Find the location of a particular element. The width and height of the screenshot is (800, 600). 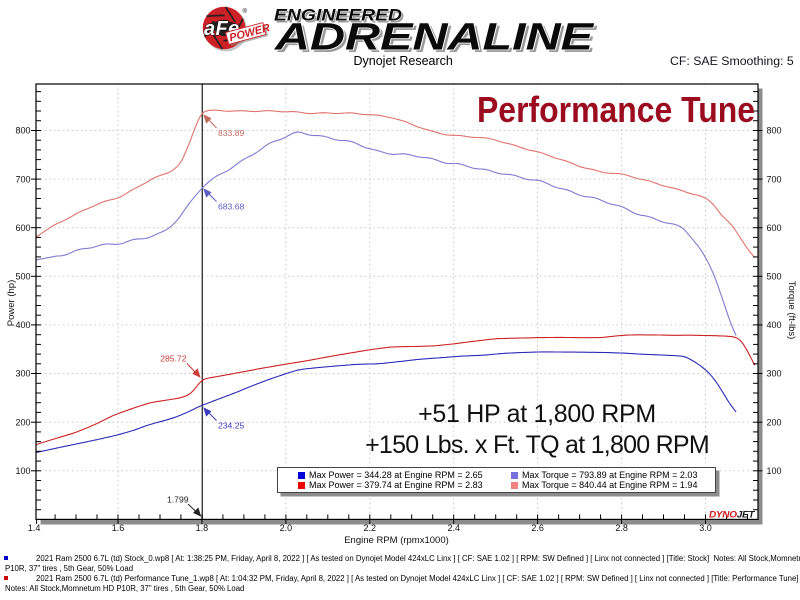

svg-text: 234.25 is located at coordinates (231, 426).